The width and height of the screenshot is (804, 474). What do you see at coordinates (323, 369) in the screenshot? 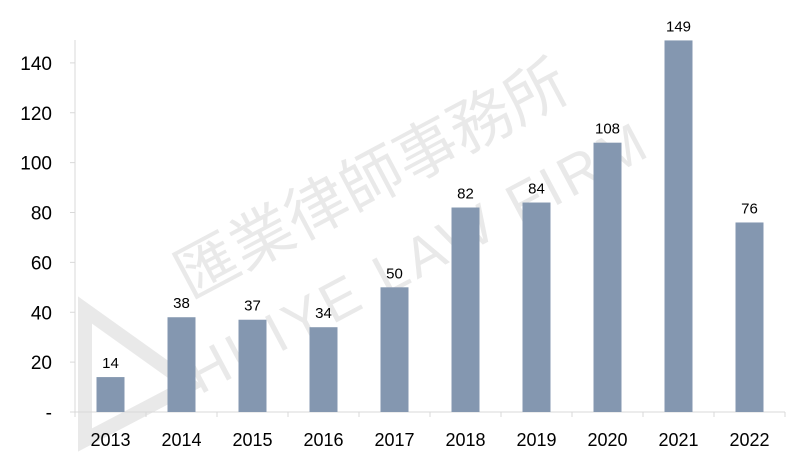
I see `bar-2016` at bounding box center [323, 369].